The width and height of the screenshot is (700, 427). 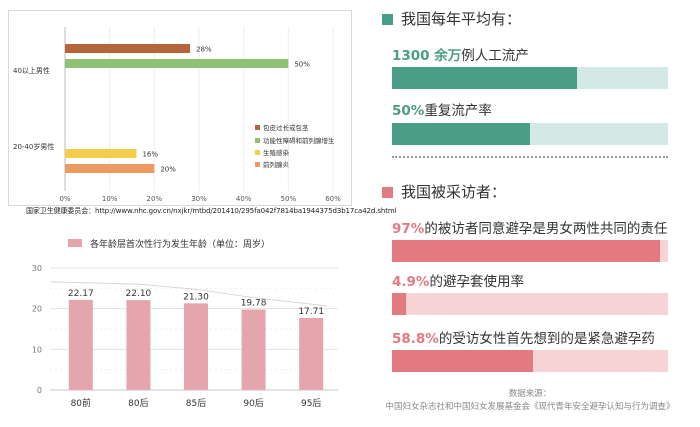 I want to click on y-tick-label: 30, so click(x=37, y=268).